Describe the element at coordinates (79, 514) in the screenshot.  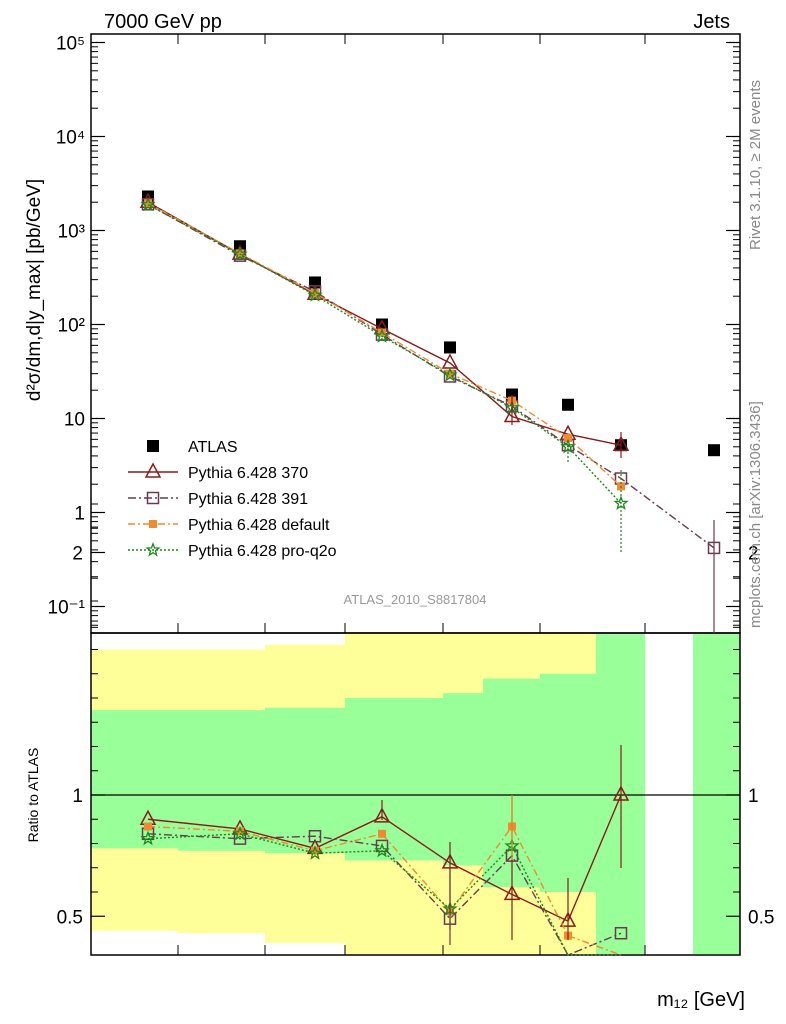
I see `y-tick-label: 1` at that location.